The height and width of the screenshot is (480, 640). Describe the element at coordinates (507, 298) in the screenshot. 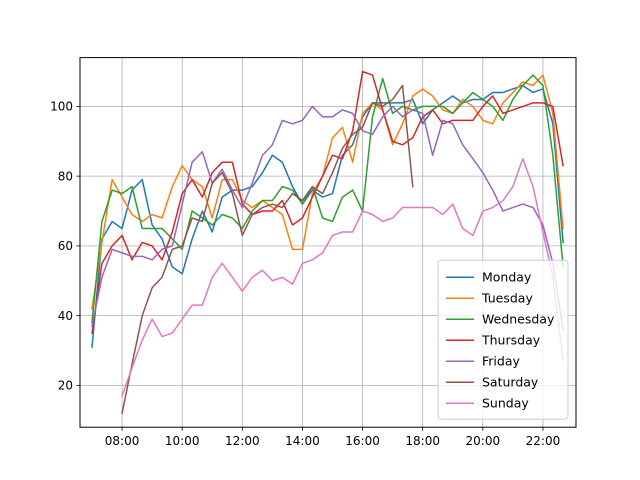

I see `legend-label-tuesday: Tuesday` at that location.